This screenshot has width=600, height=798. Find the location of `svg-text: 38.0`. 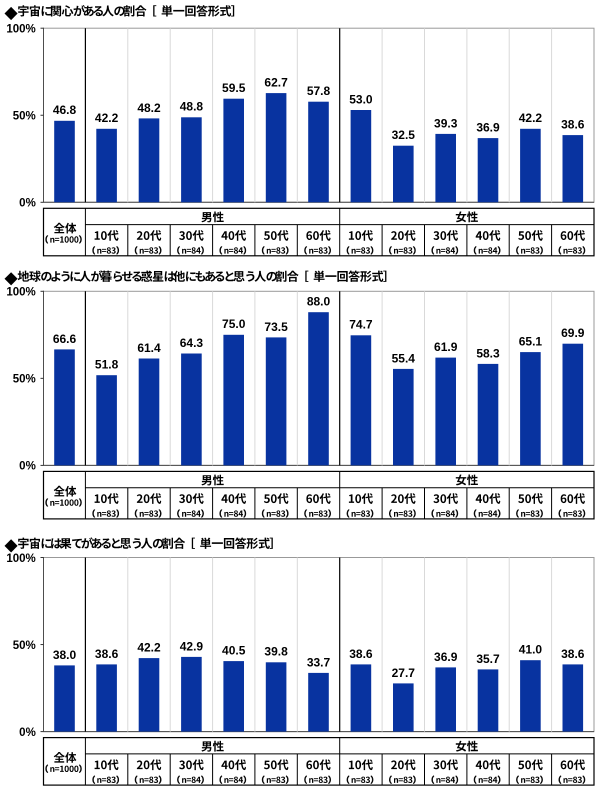

svg-text: 38.0 is located at coordinates (65, 655).